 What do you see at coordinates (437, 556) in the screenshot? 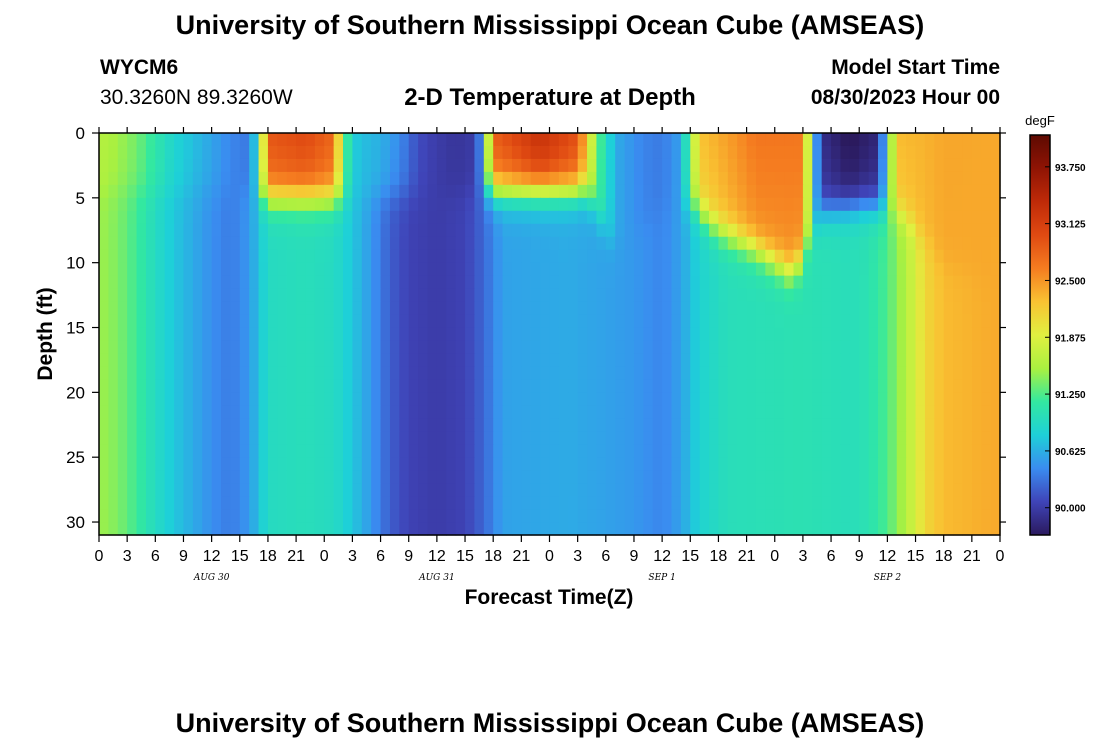
I see `x-tick-label: 12` at bounding box center [437, 556].